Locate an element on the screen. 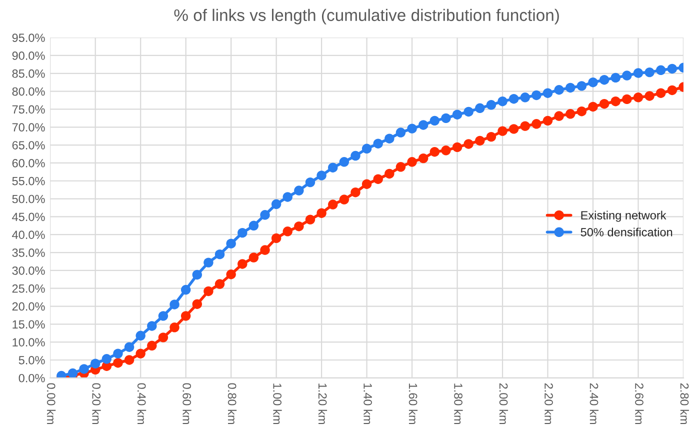 This screenshot has height=442, width=696. y-tick-label: 50.0% is located at coordinates (28, 199).